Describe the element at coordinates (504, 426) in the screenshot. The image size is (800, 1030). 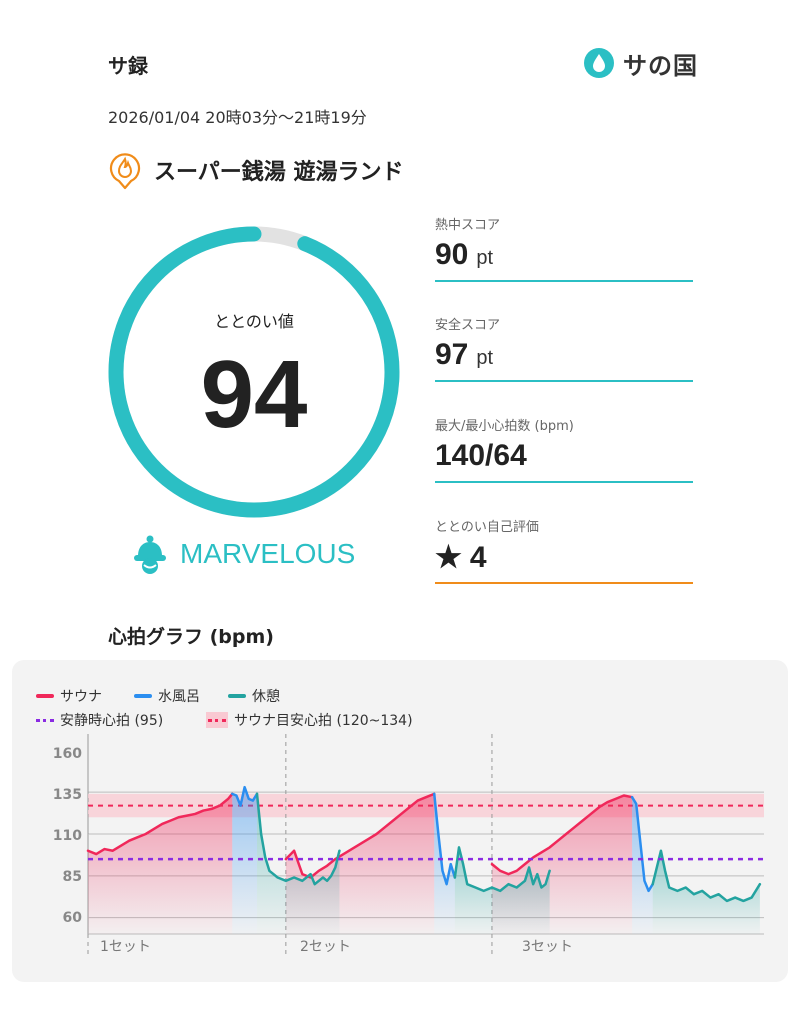
I see `stat-label: 最大/最小心拍数 (bpm)` at that location.